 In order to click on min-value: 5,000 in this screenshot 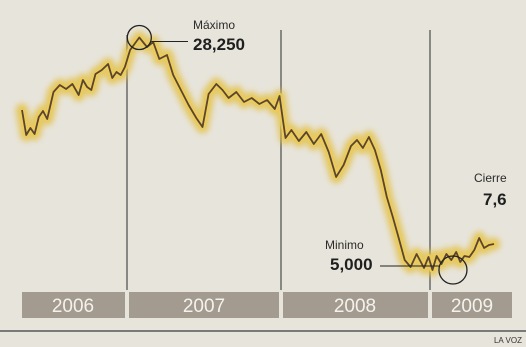, I will do `click(351, 264)`.